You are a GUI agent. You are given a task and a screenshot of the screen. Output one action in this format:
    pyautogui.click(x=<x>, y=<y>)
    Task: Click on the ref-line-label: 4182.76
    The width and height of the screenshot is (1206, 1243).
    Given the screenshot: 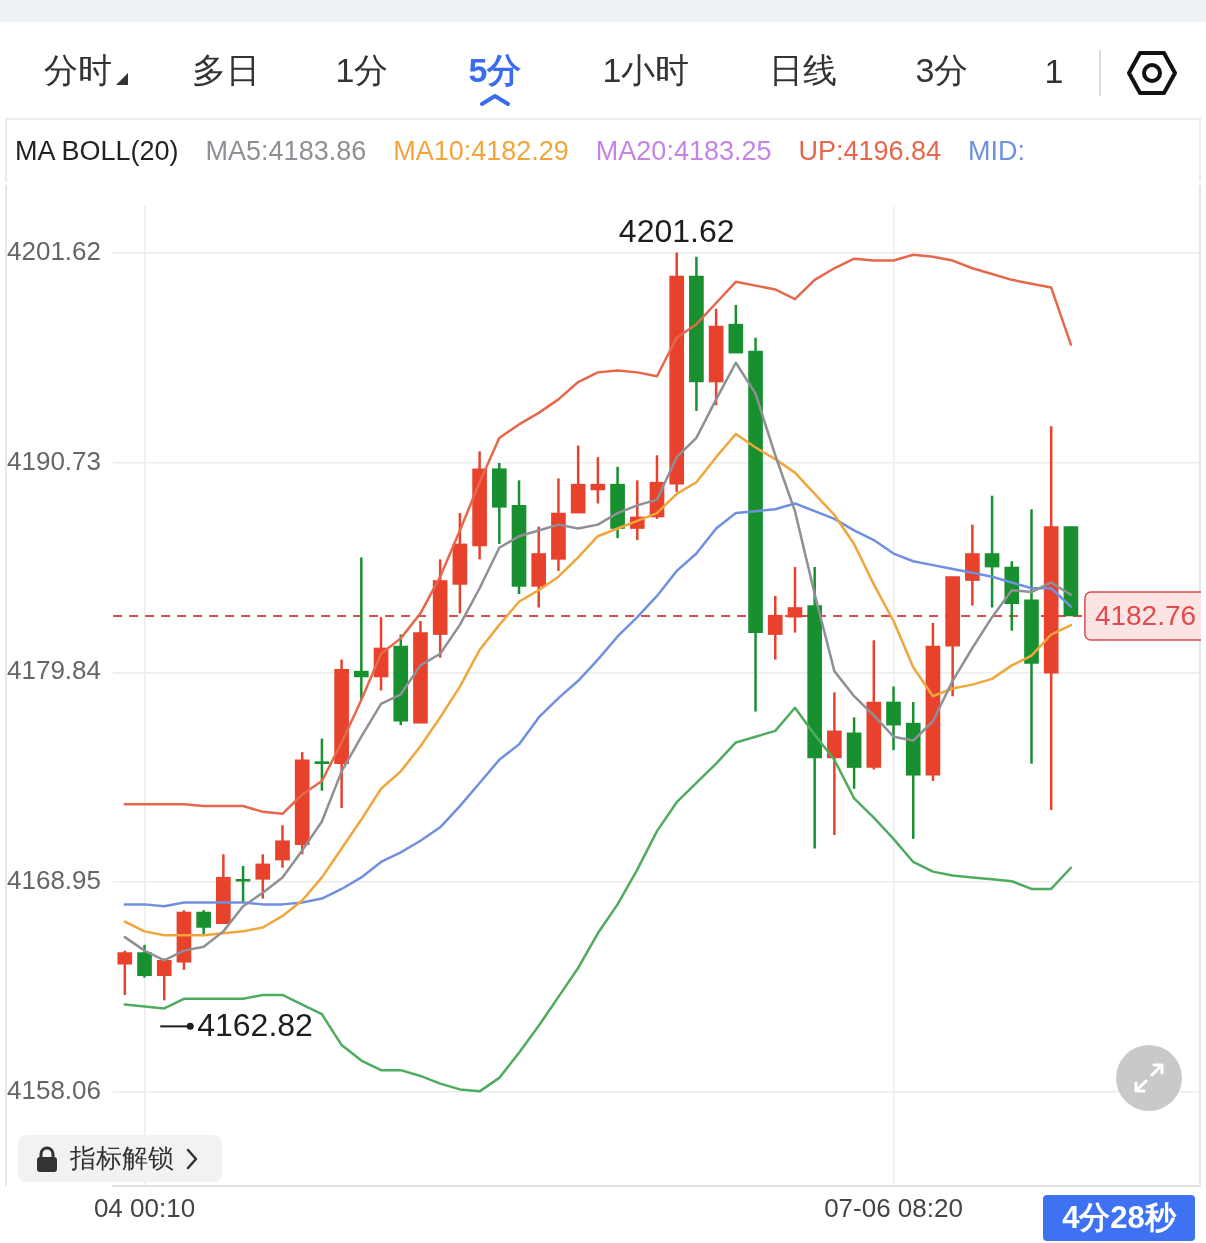 What is the action you would take?
    pyautogui.click(x=1145, y=615)
    